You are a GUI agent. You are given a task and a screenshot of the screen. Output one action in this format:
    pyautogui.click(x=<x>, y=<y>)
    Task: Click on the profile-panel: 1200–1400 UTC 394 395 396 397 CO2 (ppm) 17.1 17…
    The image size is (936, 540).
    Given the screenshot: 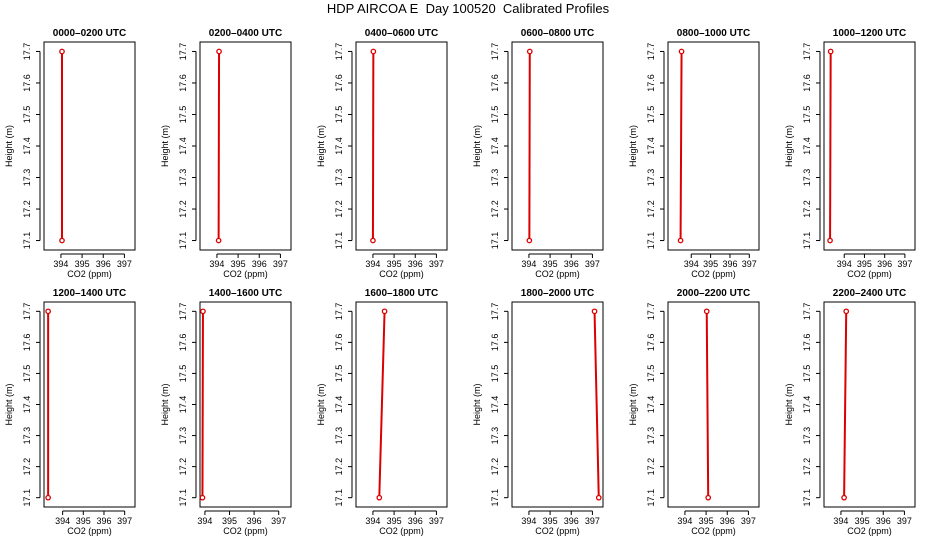 What is the action you would take?
    pyautogui.click(x=70, y=412)
    